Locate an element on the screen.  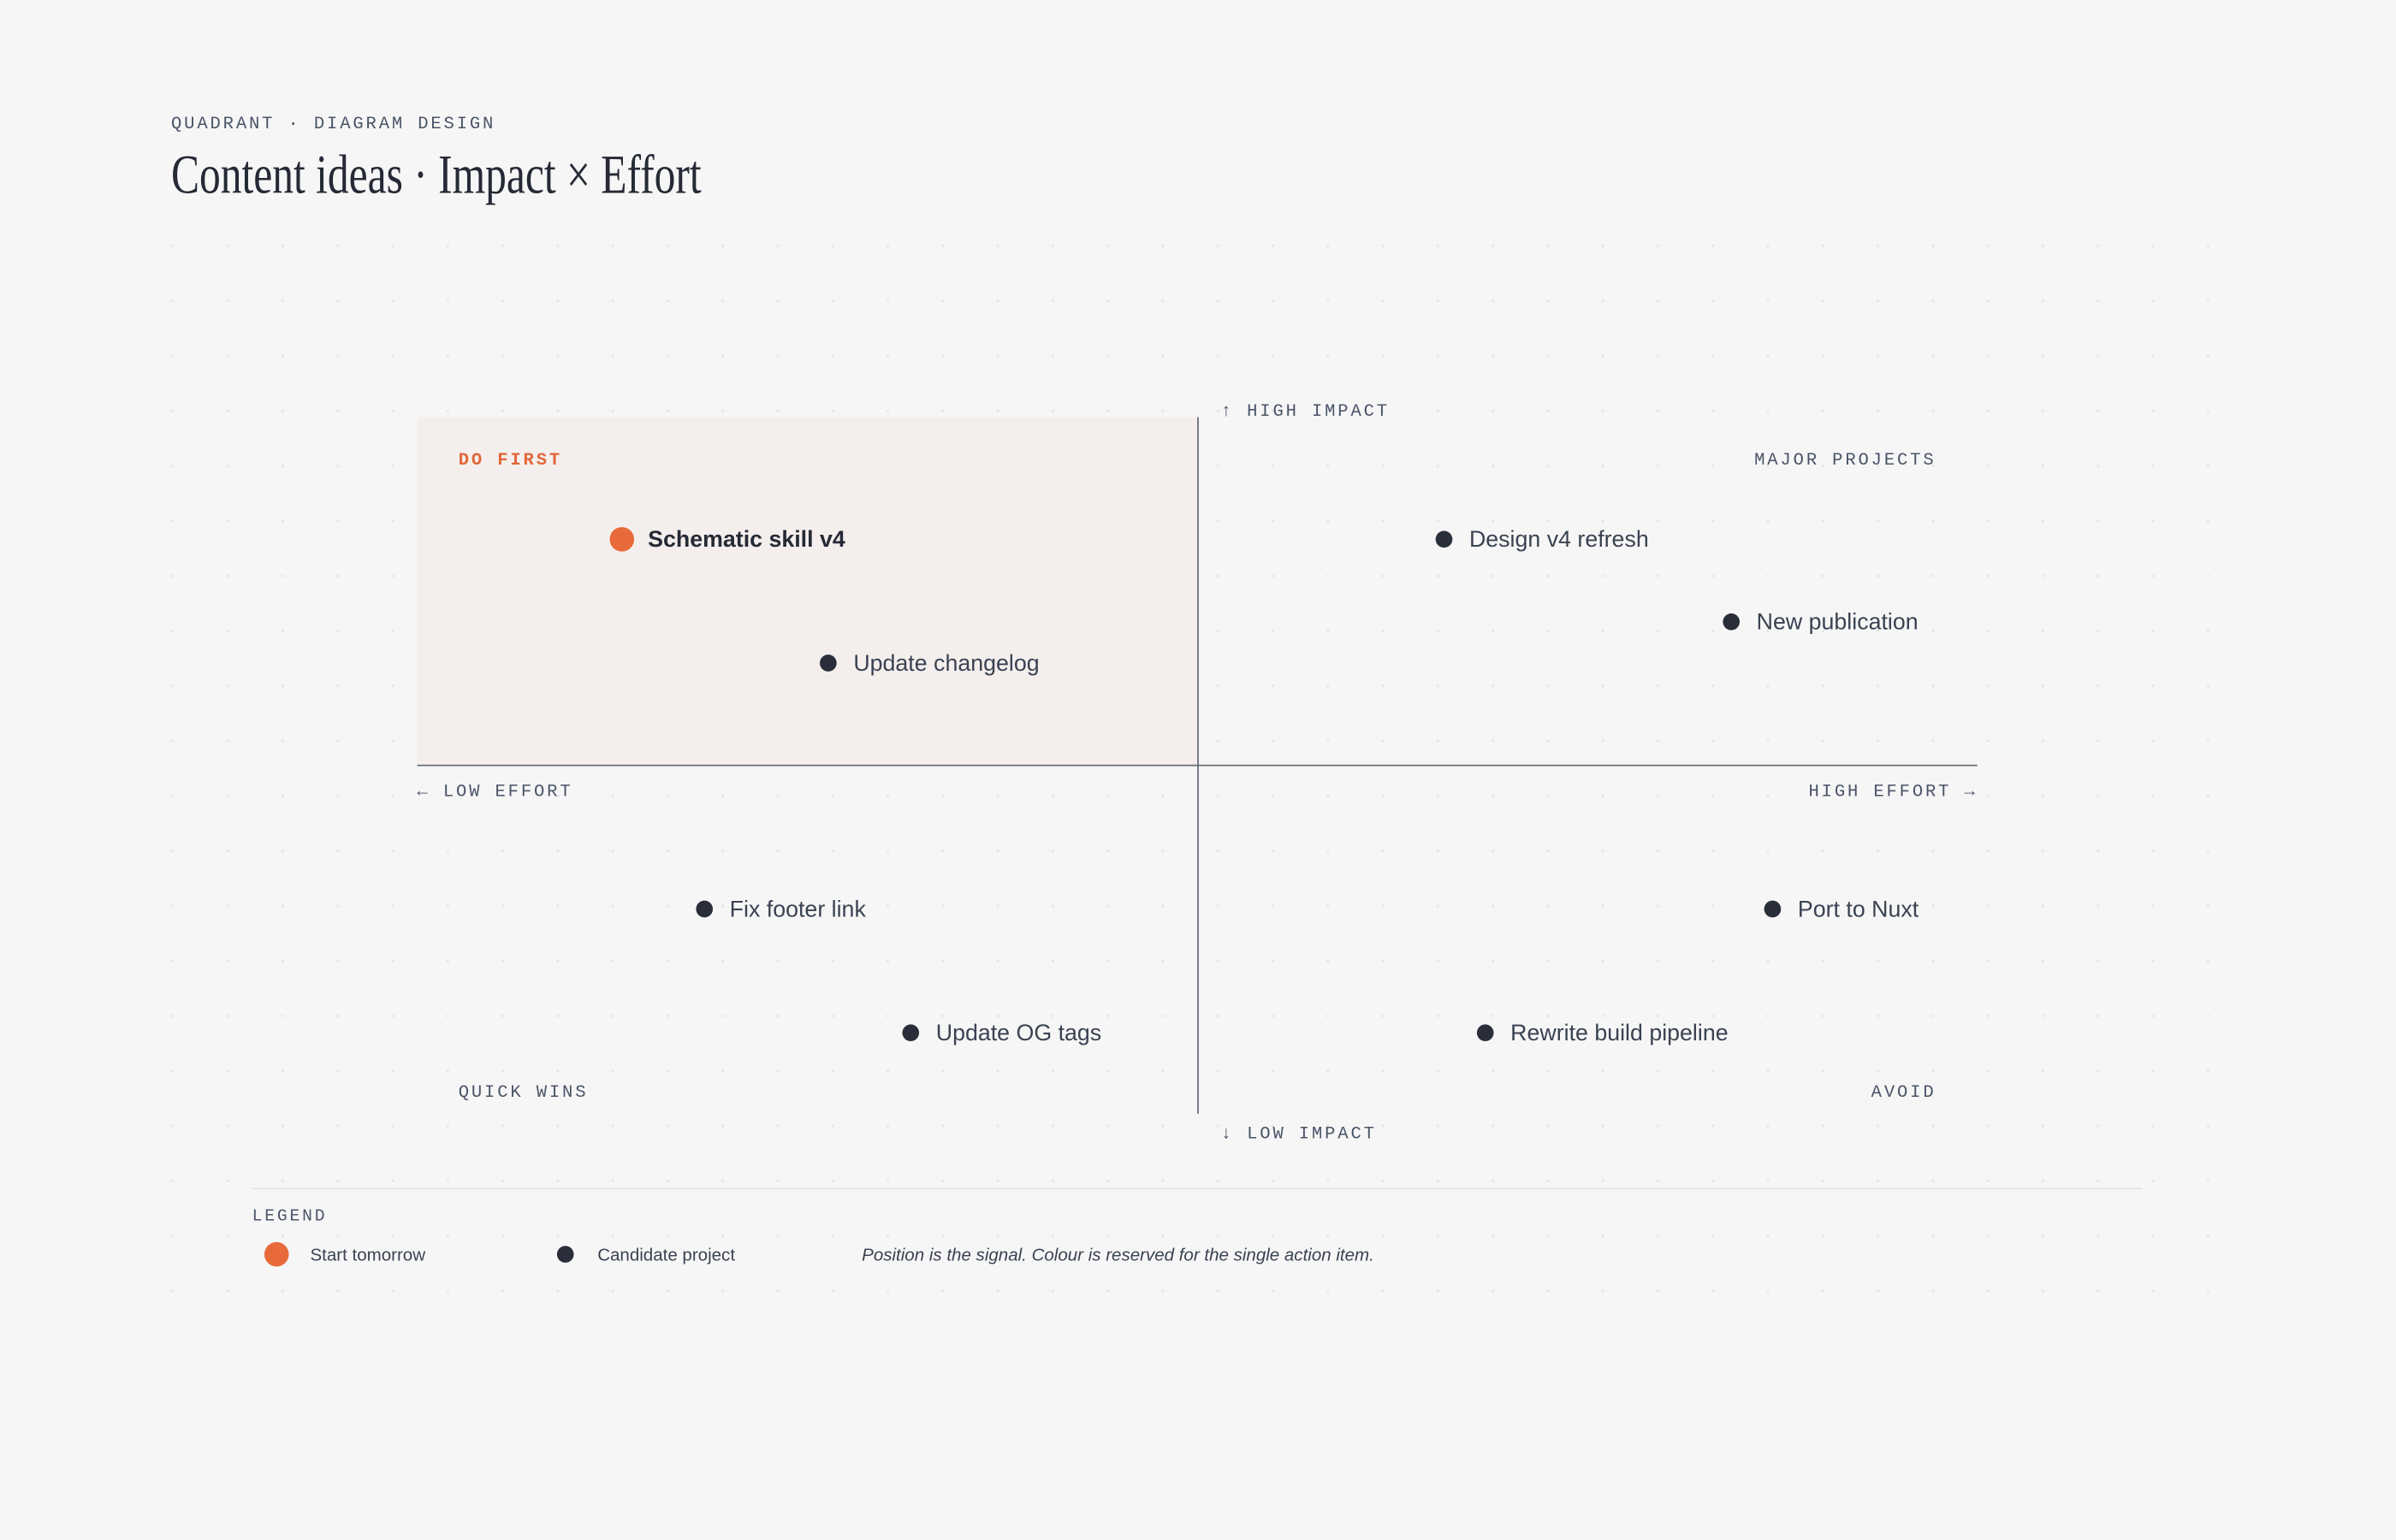
highlight-quadrant is located at coordinates (807, 591).